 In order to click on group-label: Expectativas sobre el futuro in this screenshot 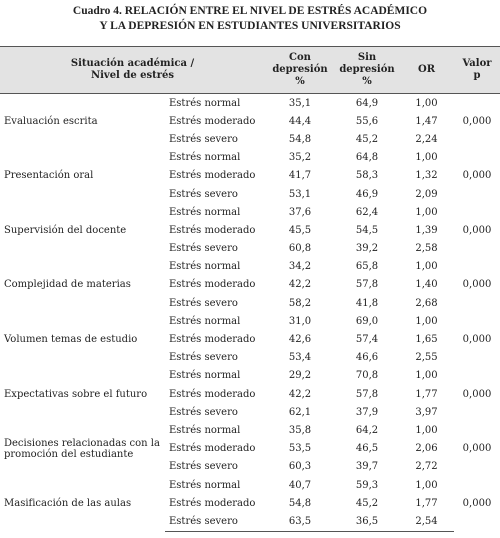, I will do `click(76, 394)`.